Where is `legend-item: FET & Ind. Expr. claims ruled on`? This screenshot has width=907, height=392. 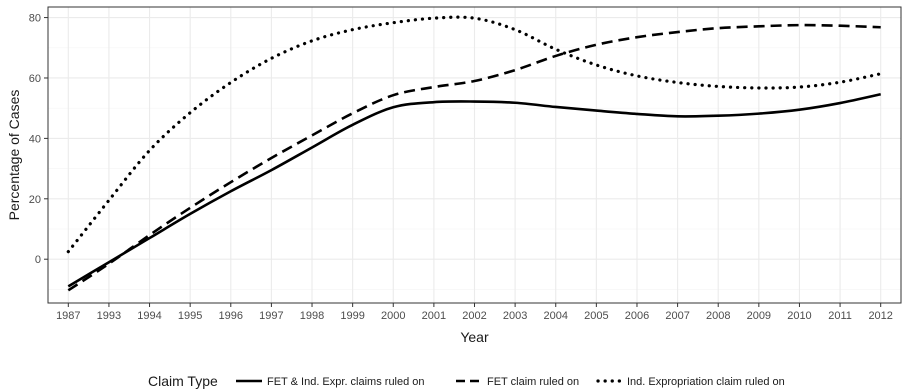 legend-item: FET & Ind. Expr. claims ruled on is located at coordinates (330, 382).